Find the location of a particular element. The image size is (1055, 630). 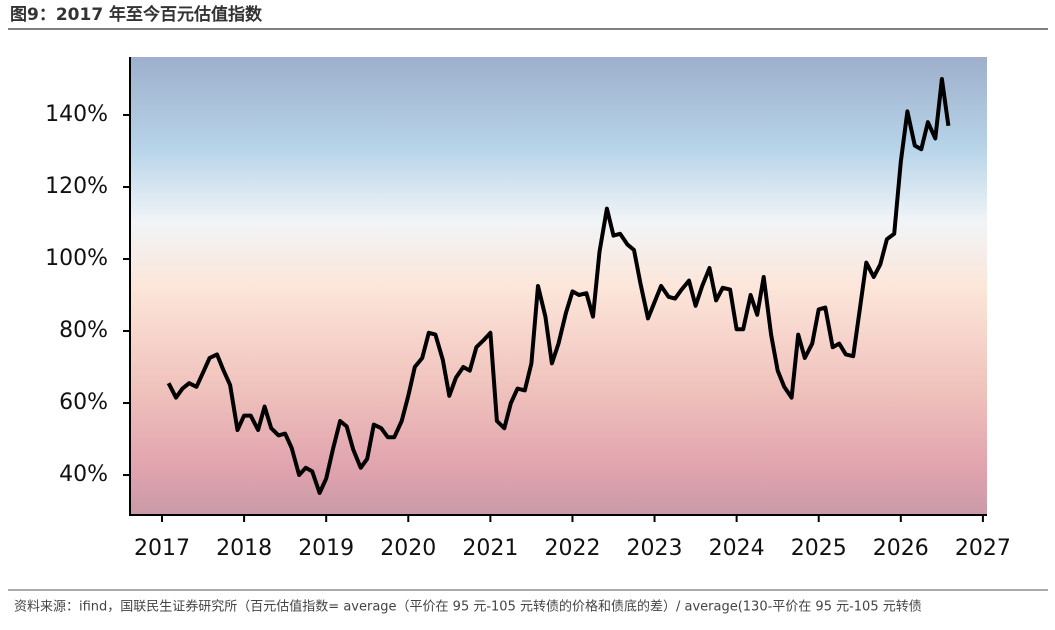

y-tick-label: 40% is located at coordinates (83, 474).